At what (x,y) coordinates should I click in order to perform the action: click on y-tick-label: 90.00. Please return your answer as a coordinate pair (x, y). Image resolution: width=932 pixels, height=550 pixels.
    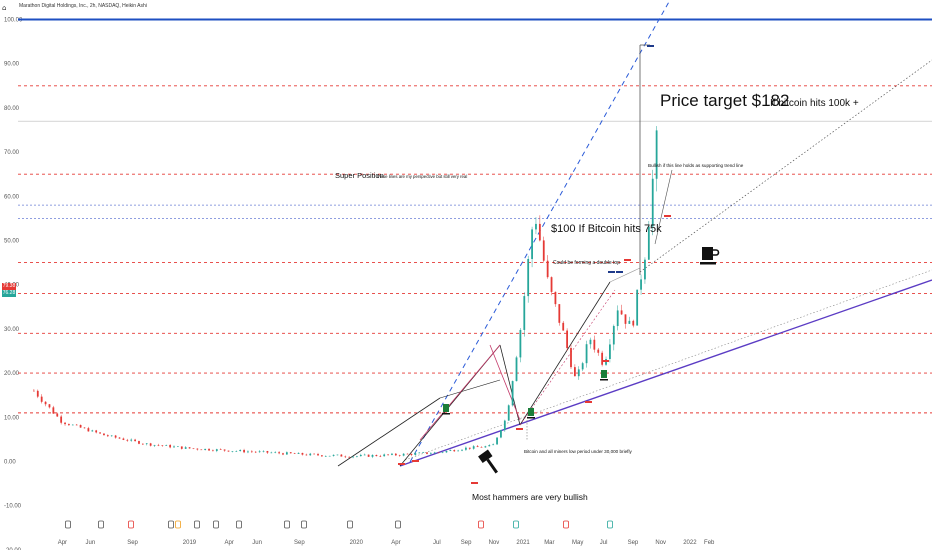
    Looking at the image, I should click on (12, 65).